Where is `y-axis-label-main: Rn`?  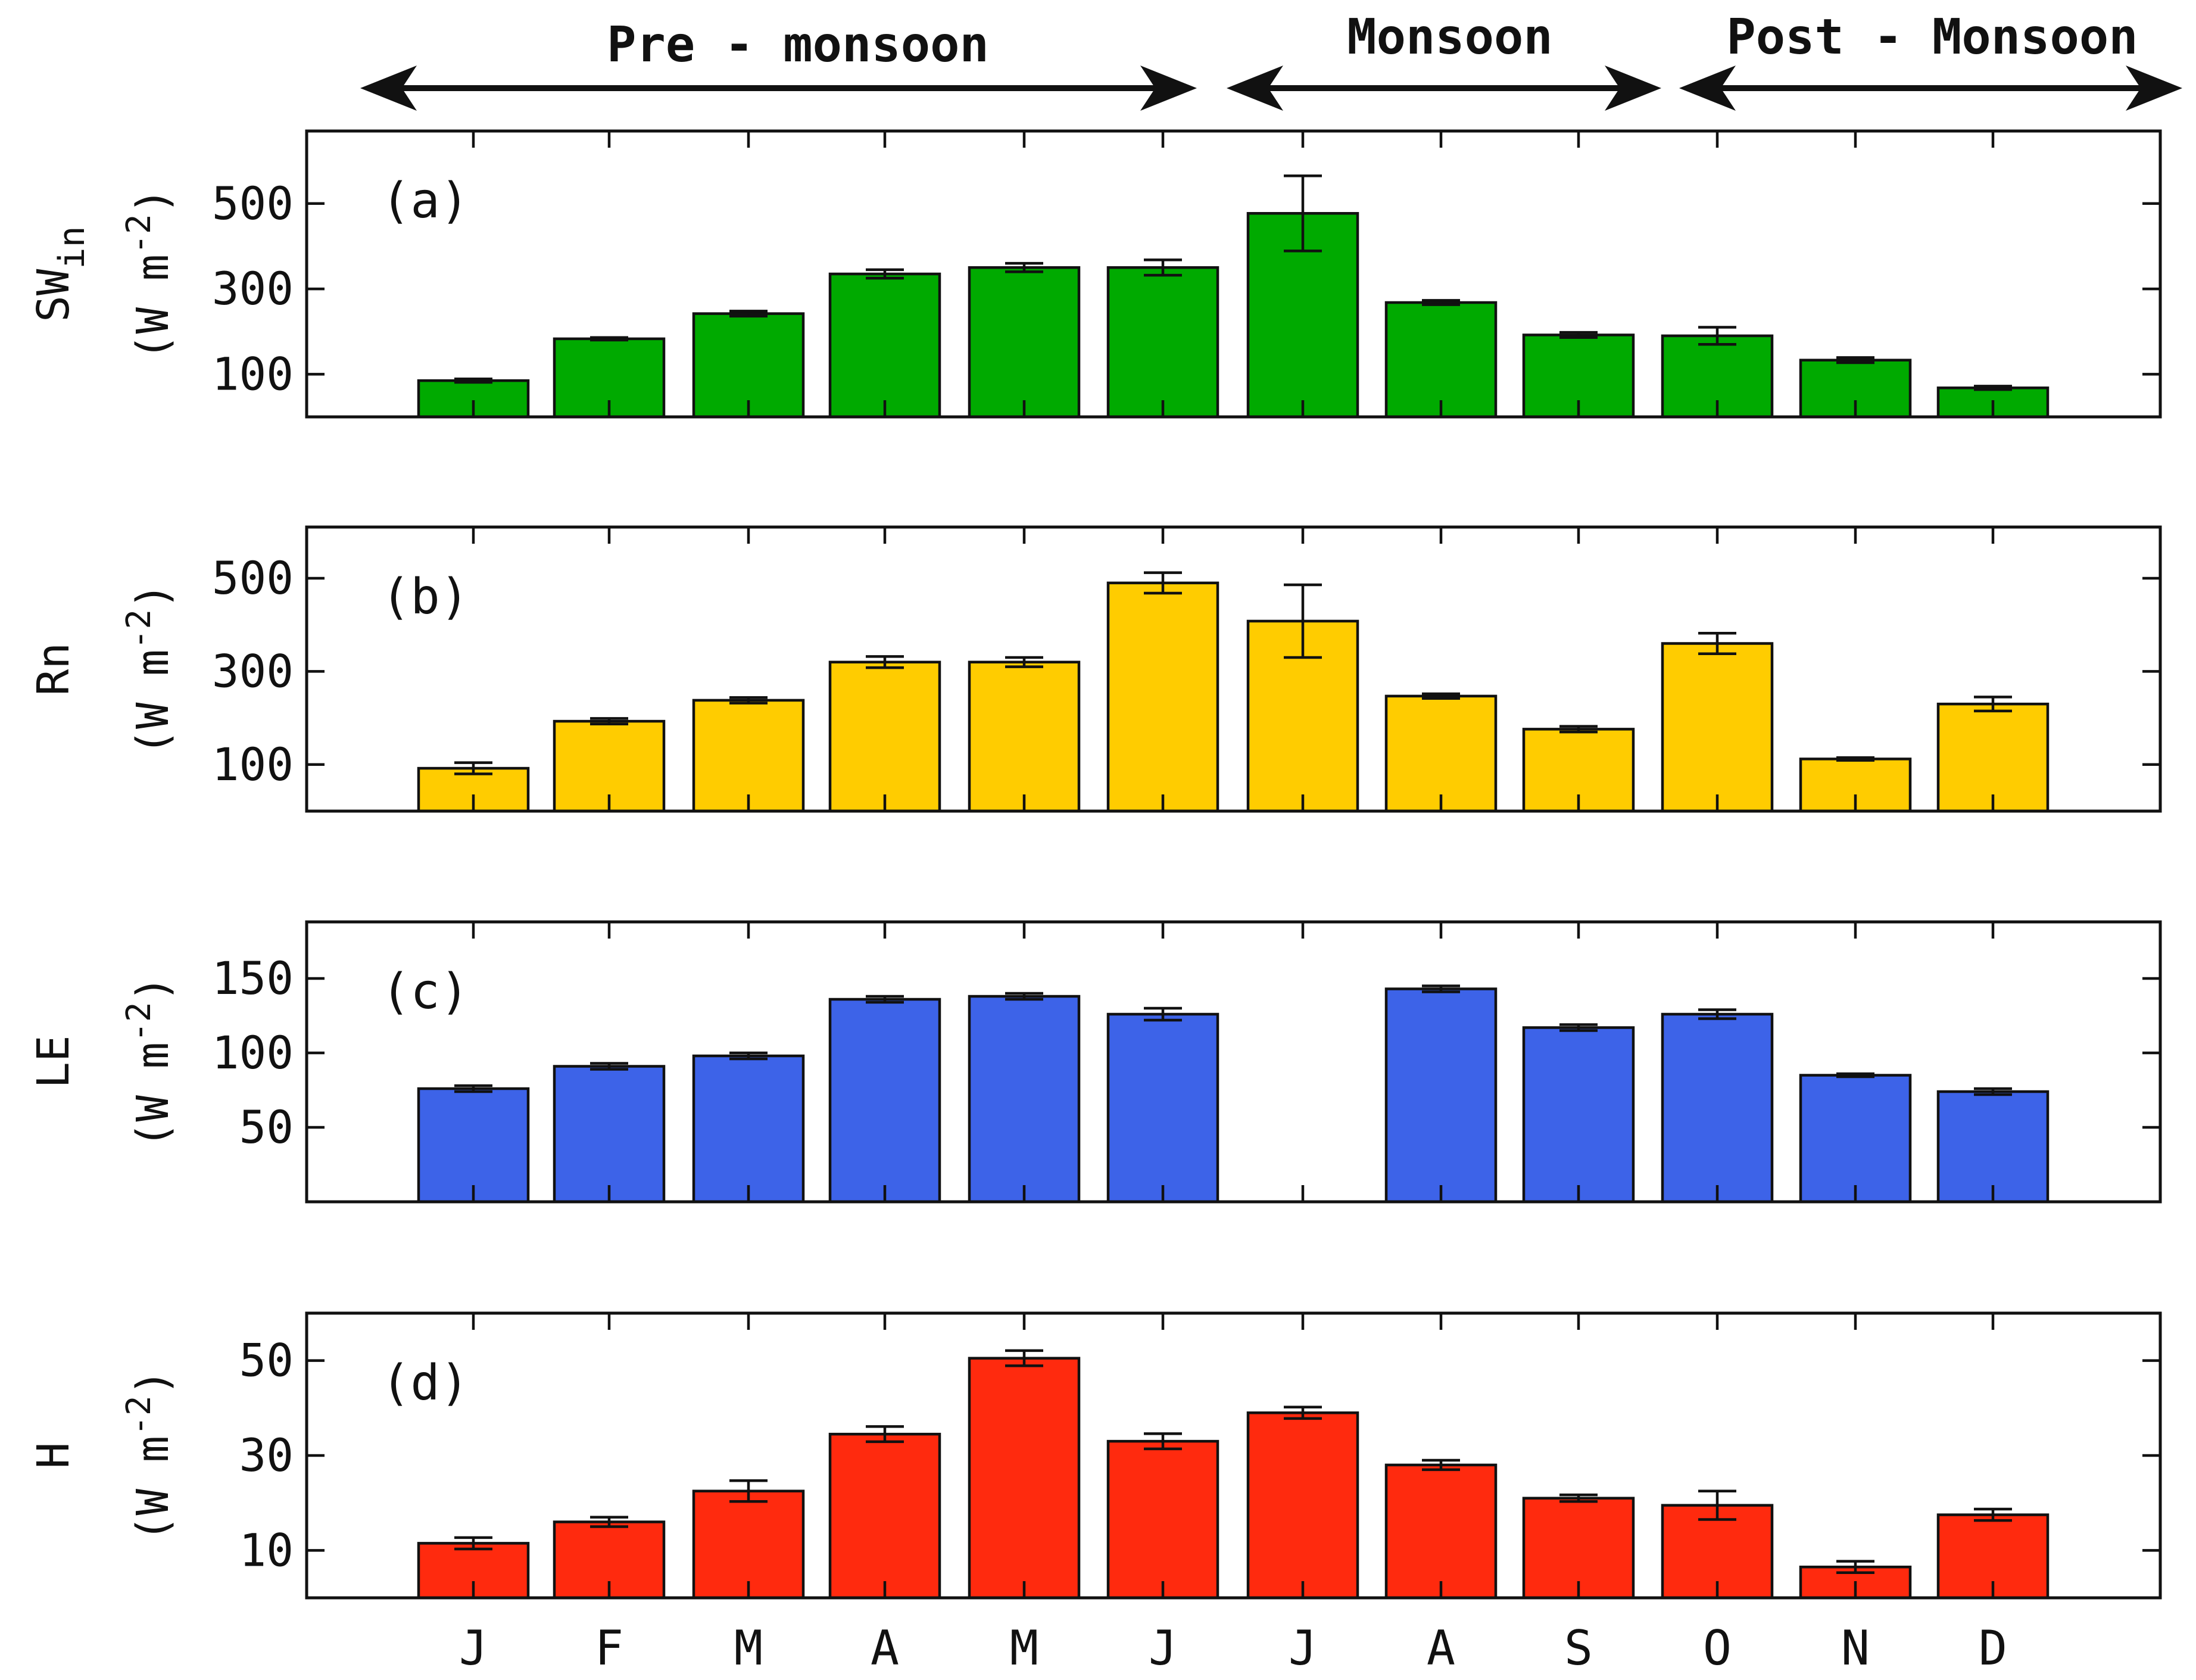
y-axis-label-main: Rn is located at coordinates (53, 669).